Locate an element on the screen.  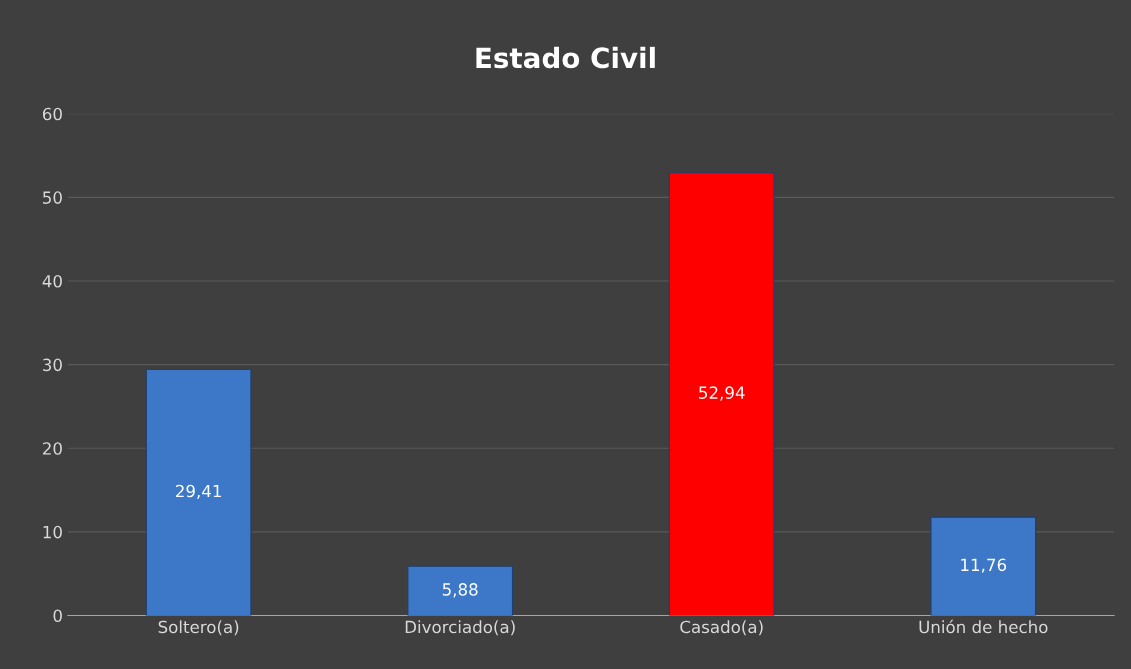
y-tick-label: 40 is located at coordinates (52, 281).